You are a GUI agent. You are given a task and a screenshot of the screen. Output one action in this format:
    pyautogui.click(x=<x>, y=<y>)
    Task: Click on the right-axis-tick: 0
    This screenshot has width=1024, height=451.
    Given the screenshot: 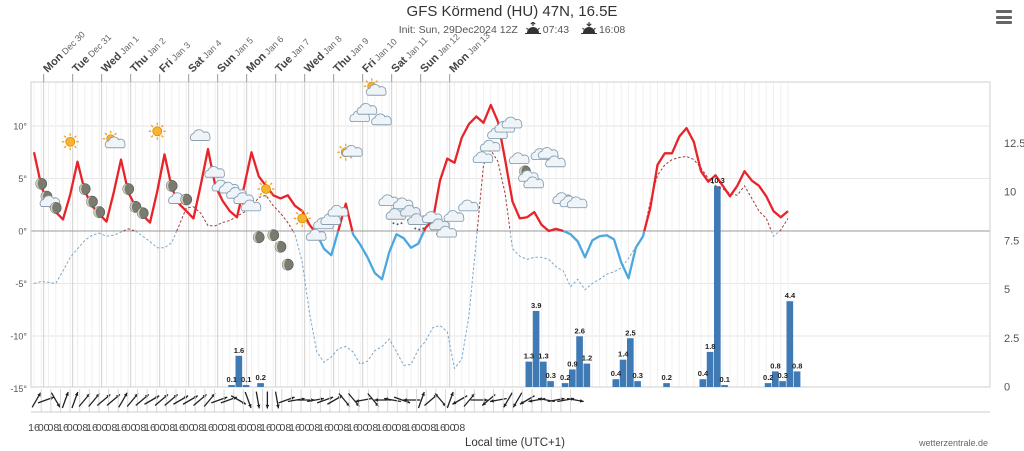 What is the action you would take?
    pyautogui.click(x=1007, y=388)
    